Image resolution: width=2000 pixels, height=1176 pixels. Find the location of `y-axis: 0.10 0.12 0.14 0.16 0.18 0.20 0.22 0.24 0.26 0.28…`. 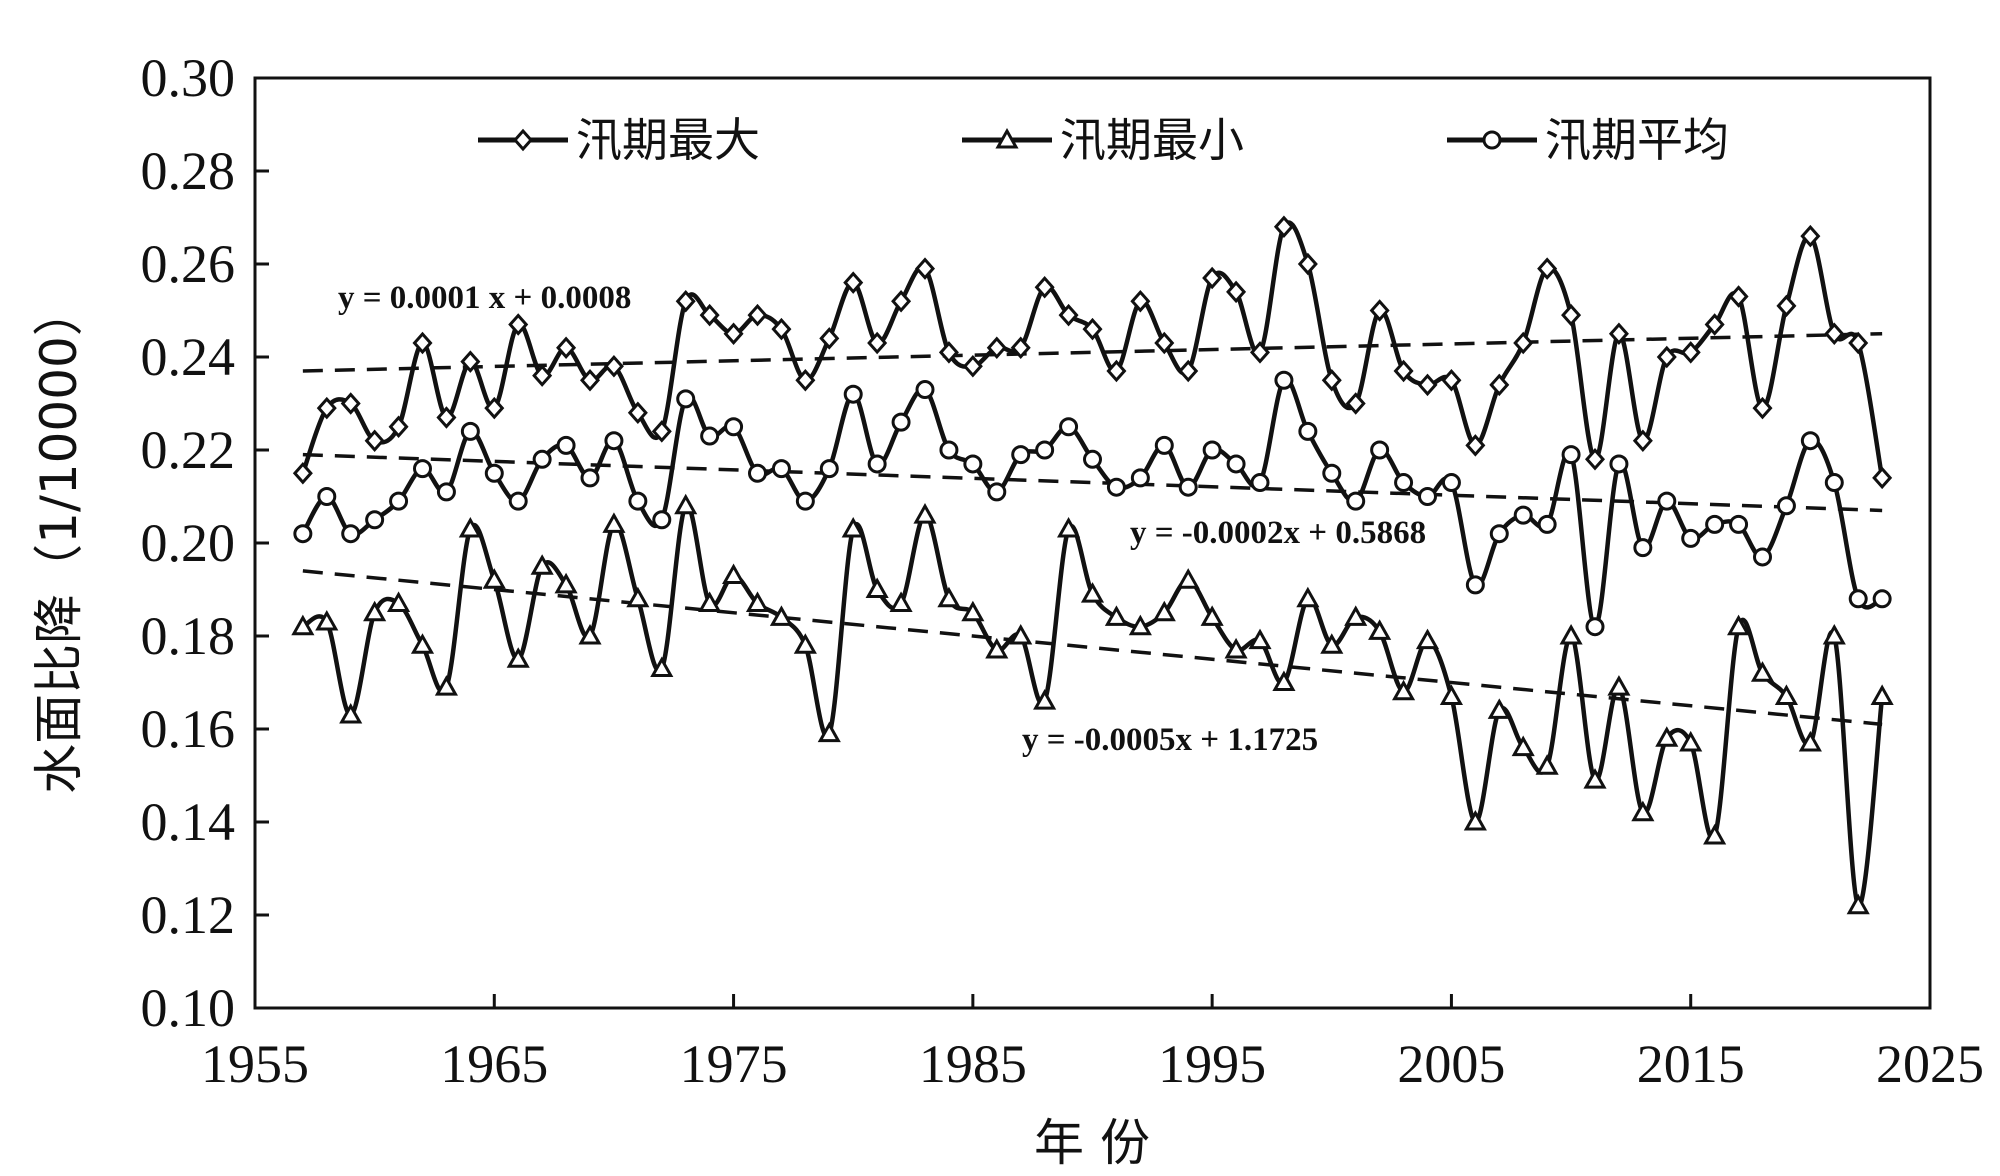

y-axis: 0.10 0.12 0.14 0.16 0.18 0.20 0.22 0.24 0.26 0.28… is located at coordinates (205, 543).